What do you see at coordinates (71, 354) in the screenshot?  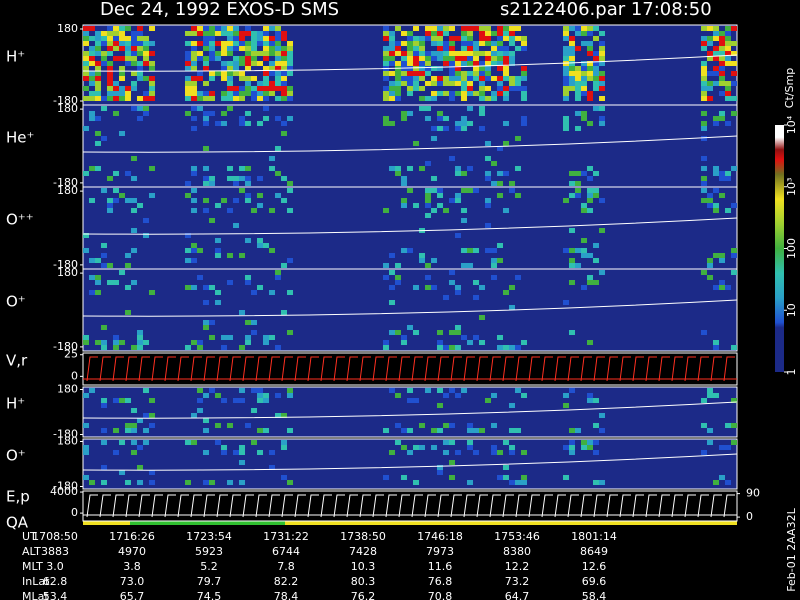 I see `y-tick-label: 25` at bounding box center [71, 354].